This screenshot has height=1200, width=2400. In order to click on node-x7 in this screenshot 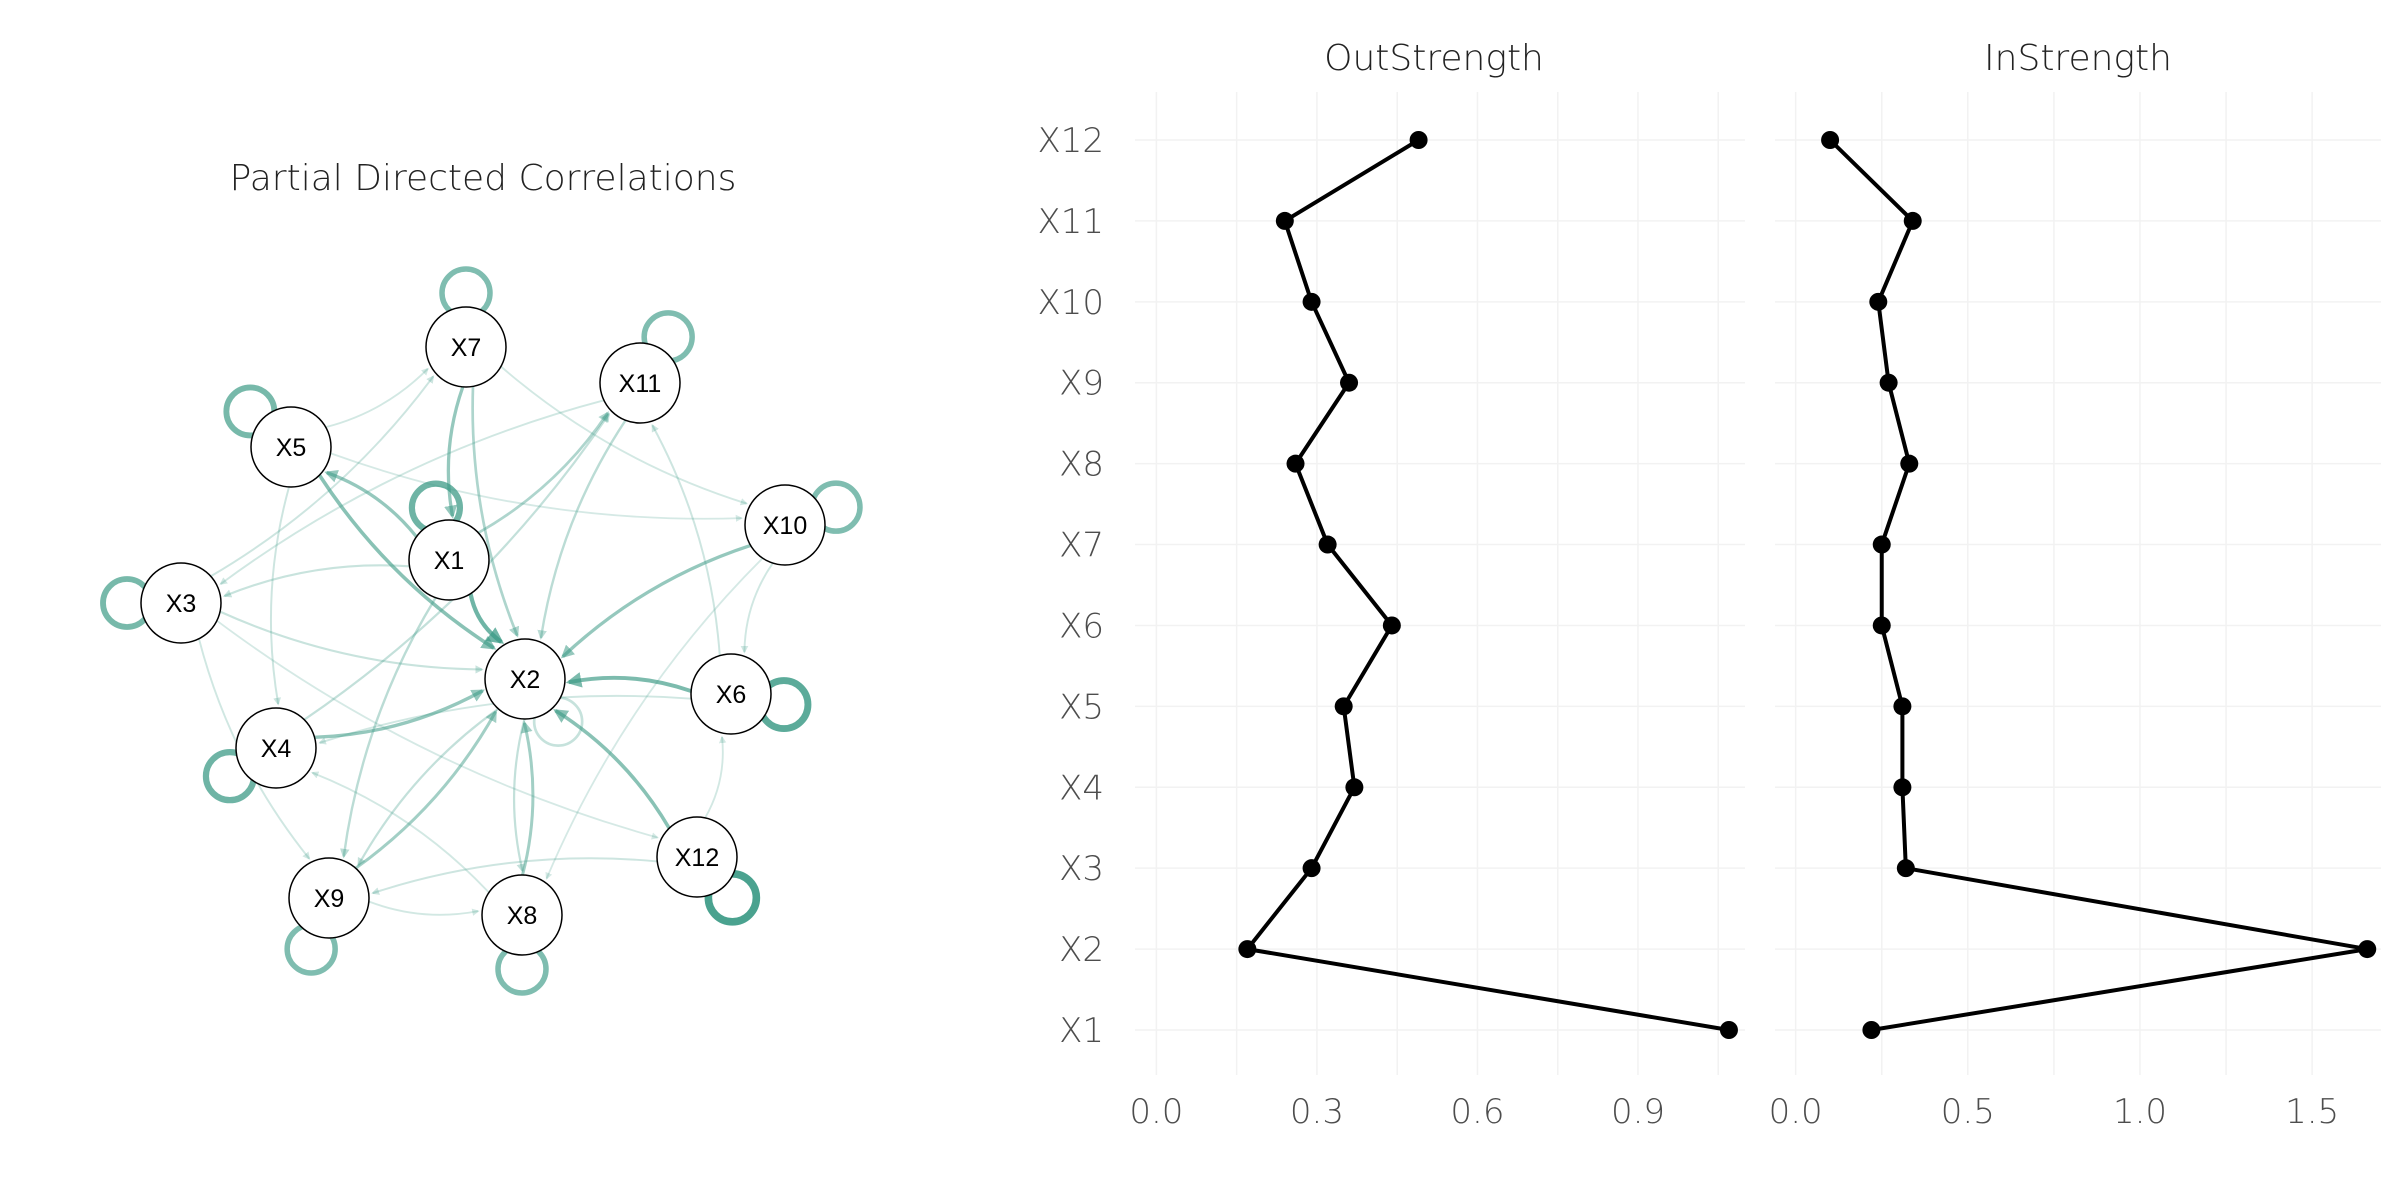, I will do `click(466, 347)`.